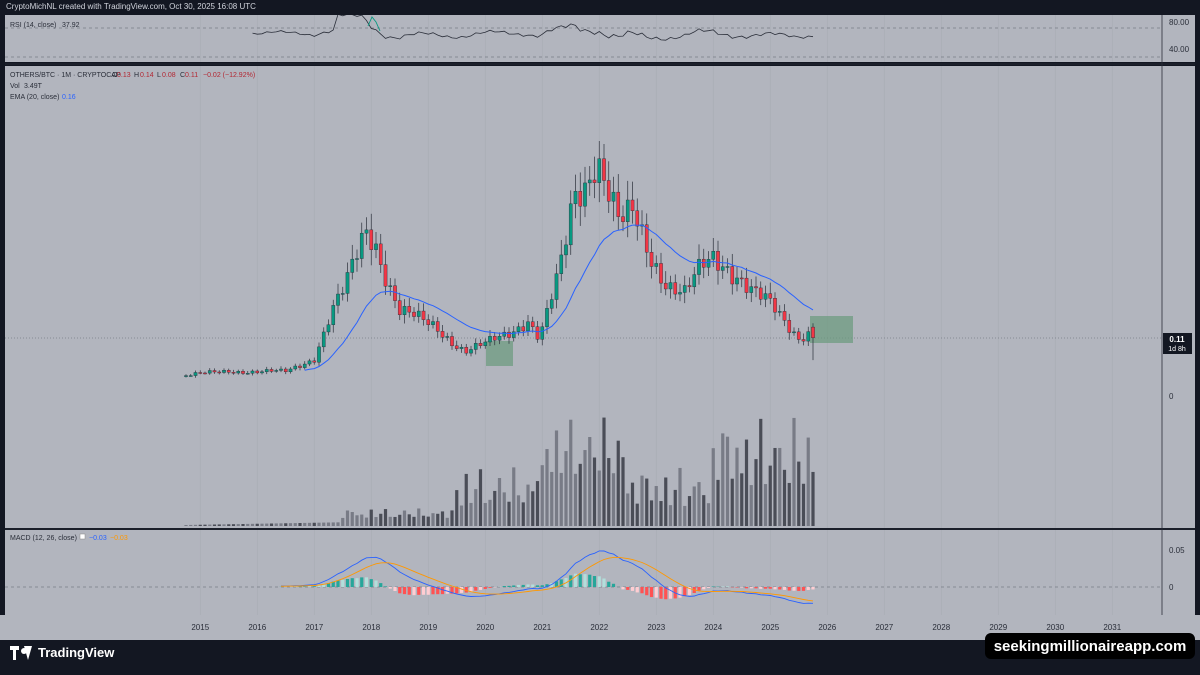 This screenshot has height=675, width=1200. What do you see at coordinates (15, 86) in the screenshot?
I see `volume-label: Vol` at bounding box center [15, 86].